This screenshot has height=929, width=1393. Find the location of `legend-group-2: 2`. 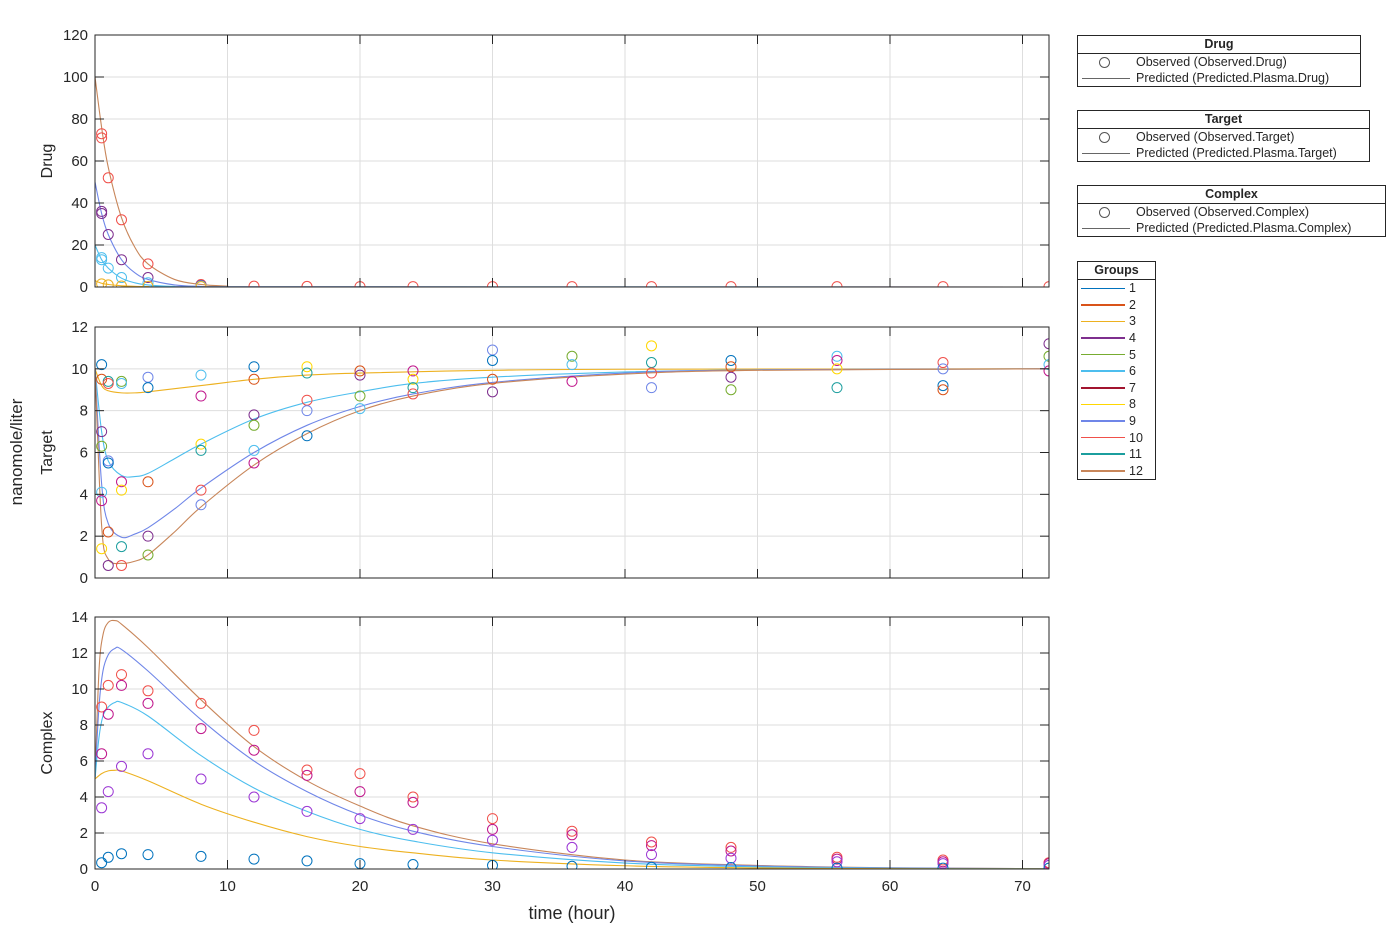

legend-group-2: 2 is located at coordinates (1116, 305).